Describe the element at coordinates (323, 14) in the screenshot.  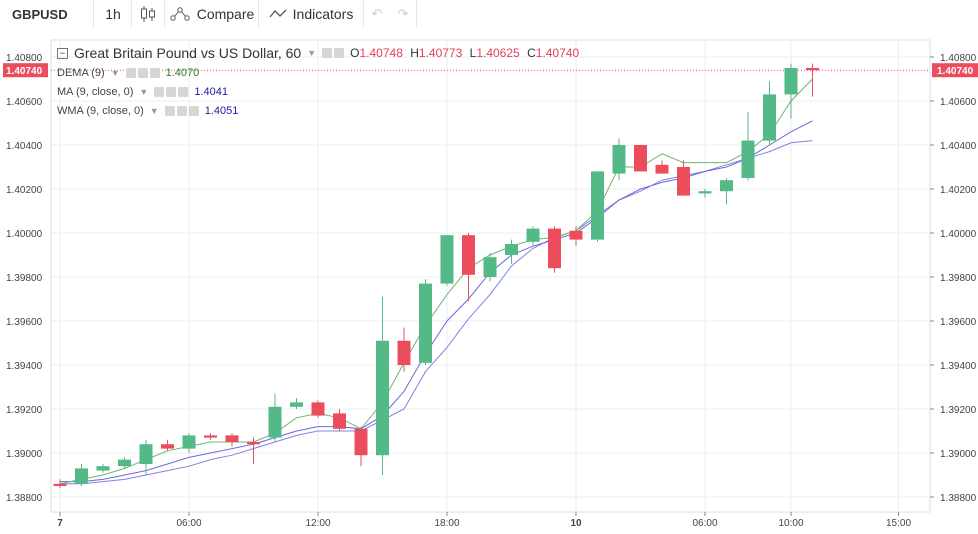
I see `indicators-label: Indicators` at that location.